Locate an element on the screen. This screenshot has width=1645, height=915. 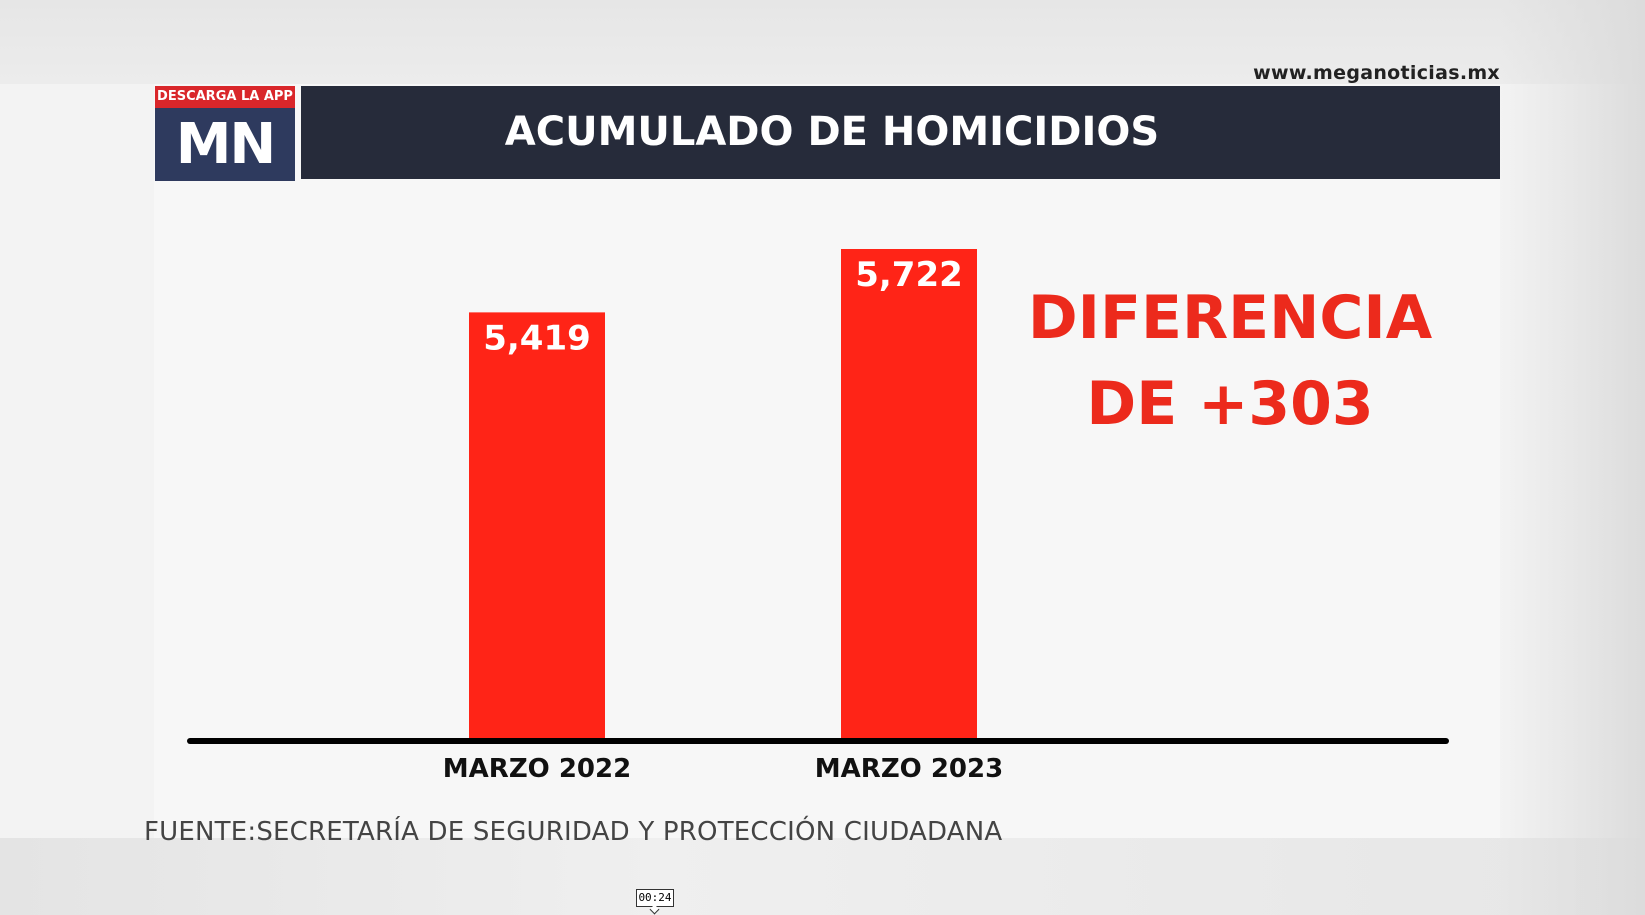
bar-value-label-2: 5,722 is located at coordinates (909, 275).